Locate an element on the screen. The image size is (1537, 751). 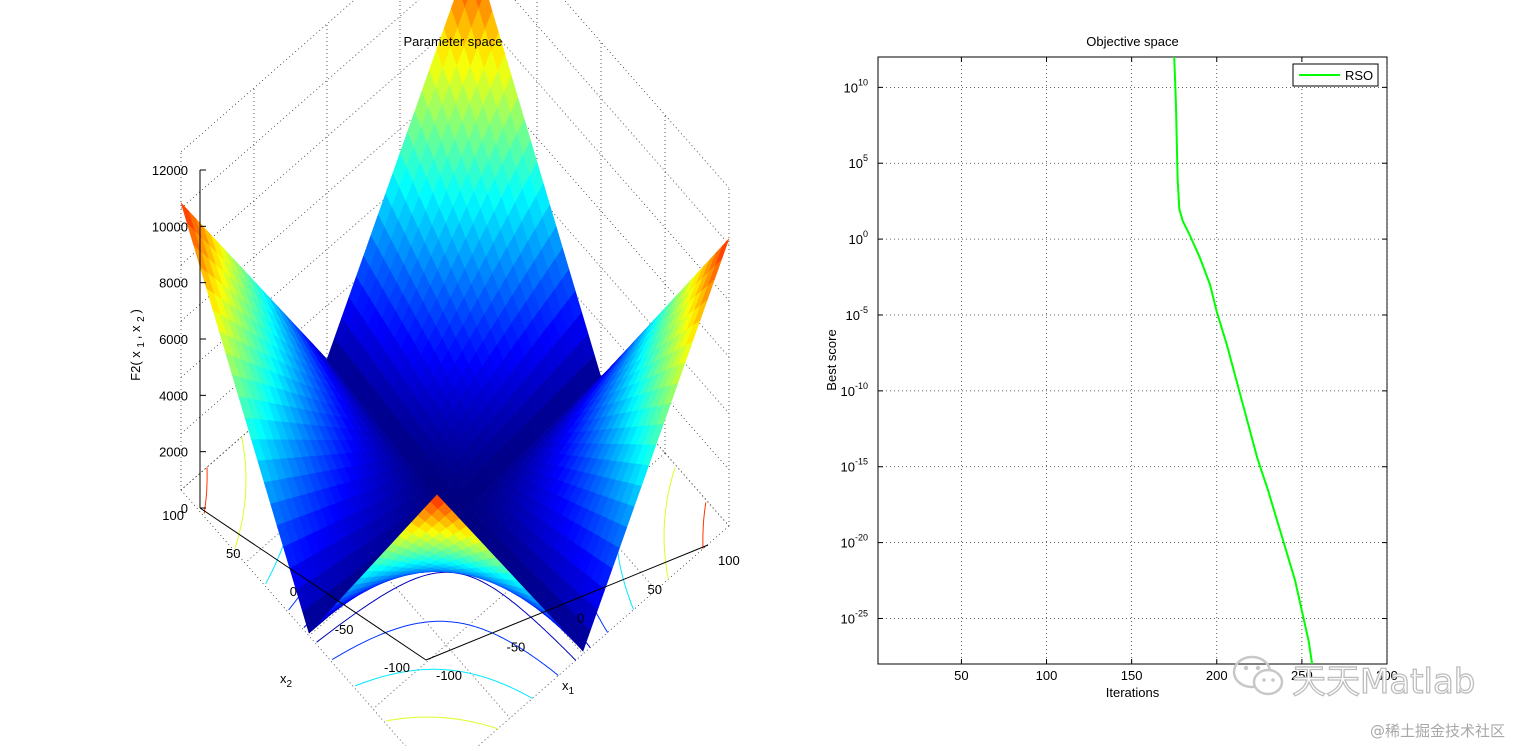
y-tick-exponent: 10 is located at coordinates (863, 82).